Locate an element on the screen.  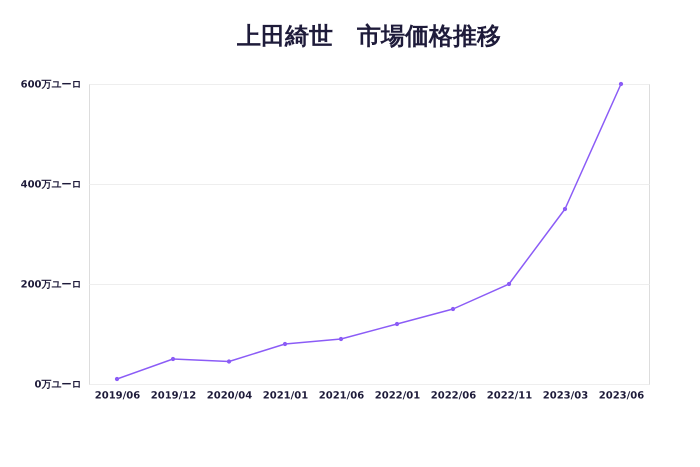
x-tick-label: 2021/06 is located at coordinates (341, 396).